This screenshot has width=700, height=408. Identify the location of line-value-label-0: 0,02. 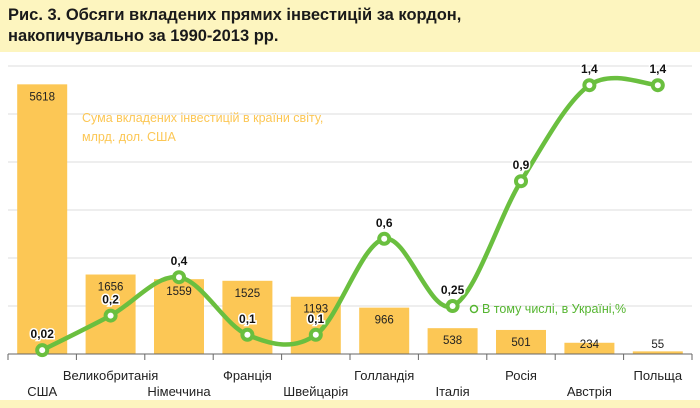
(43, 334).